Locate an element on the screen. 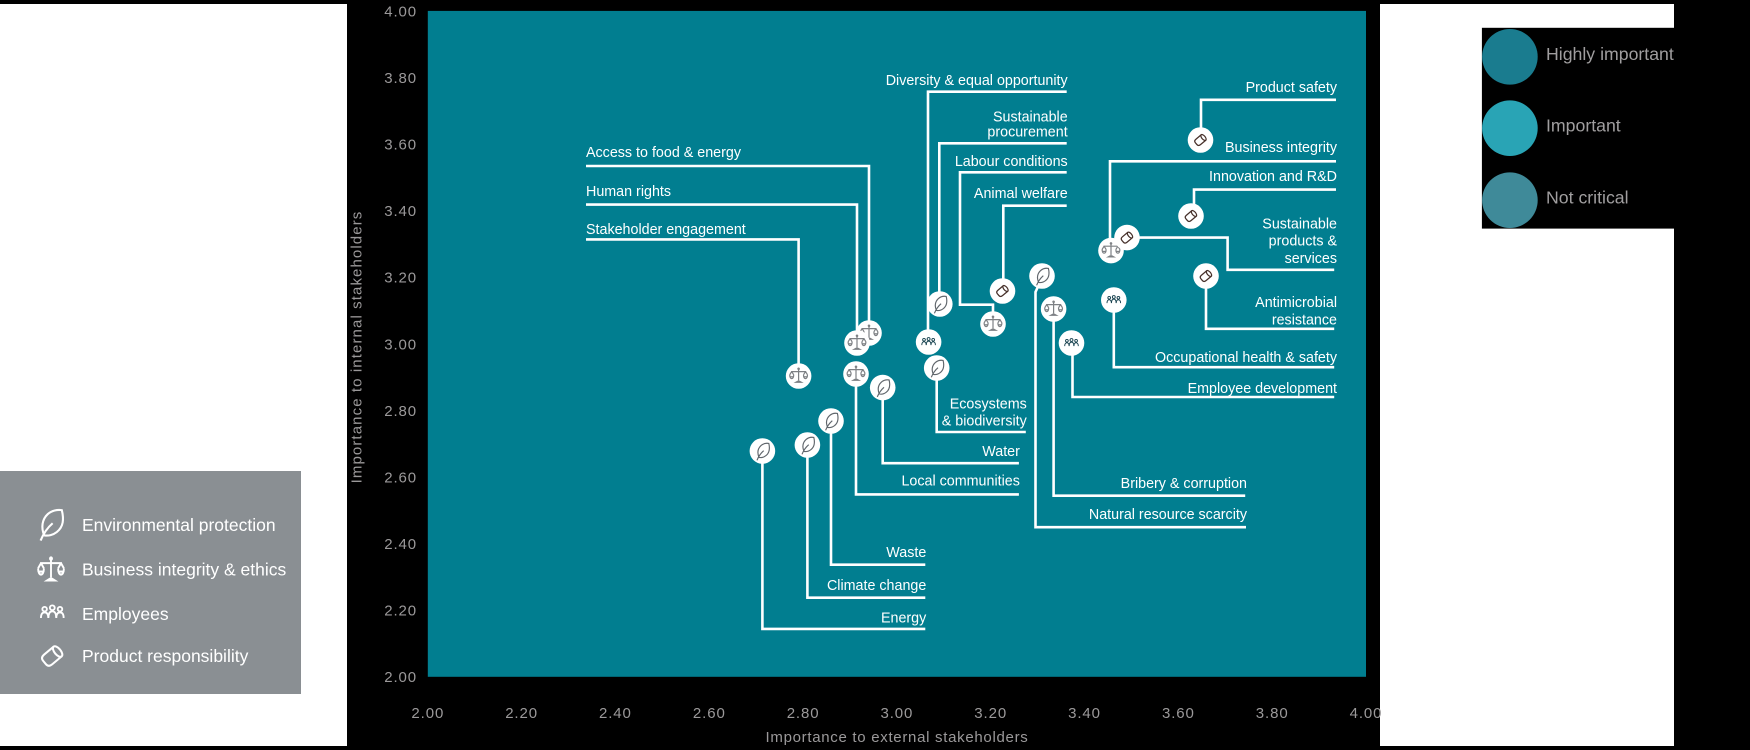 The width and height of the screenshot is (1750, 750). svg-text: Business integrity & ethics is located at coordinates (184, 570).